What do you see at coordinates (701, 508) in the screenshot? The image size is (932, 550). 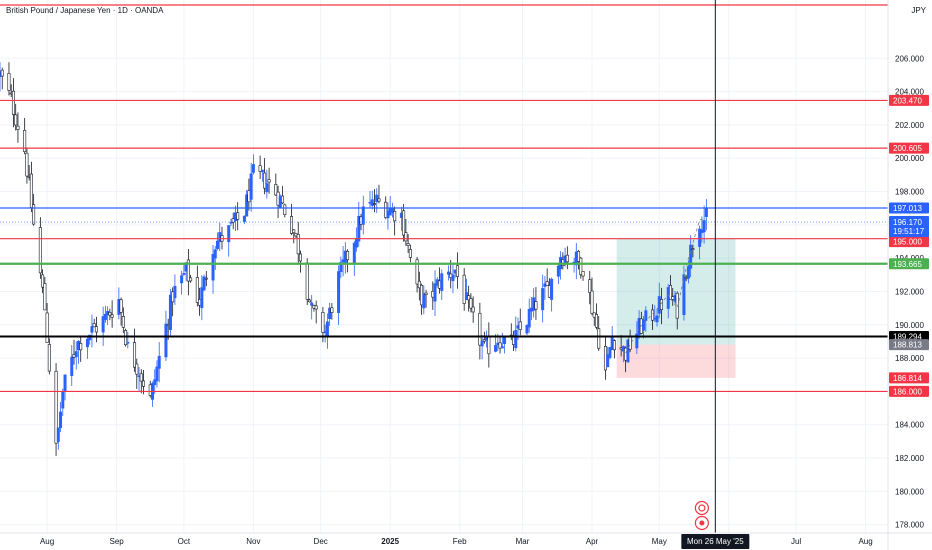 I see `economic-event-icon` at bounding box center [701, 508].